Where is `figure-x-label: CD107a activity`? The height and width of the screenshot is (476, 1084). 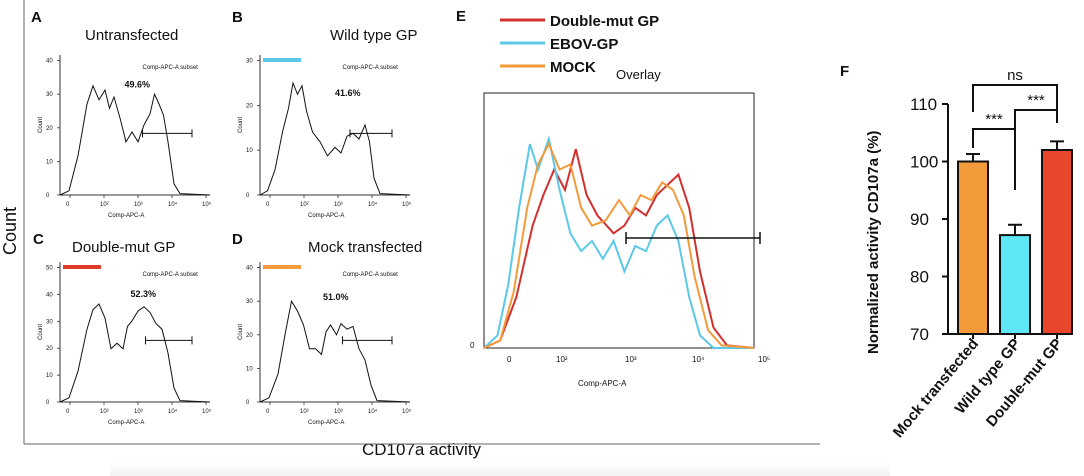
figure-x-label: CD107a activity is located at coordinates (422, 449).